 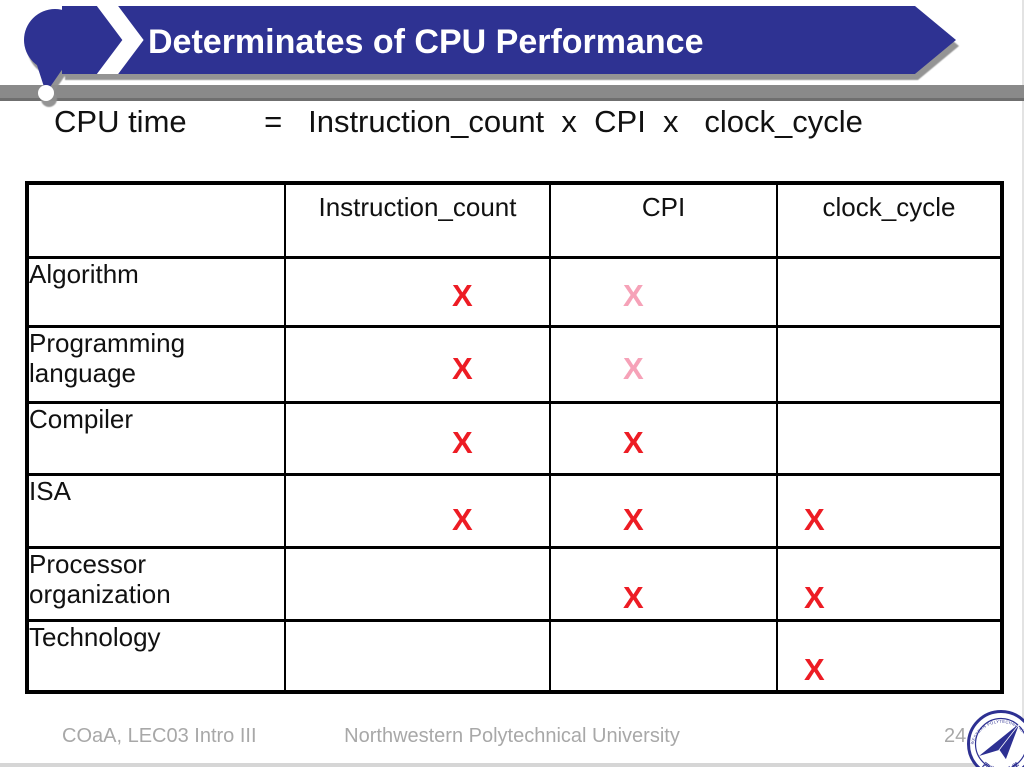 I want to click on table-header-row: Instruction_count CPI clock_cycle, so click(x=514, y=220).